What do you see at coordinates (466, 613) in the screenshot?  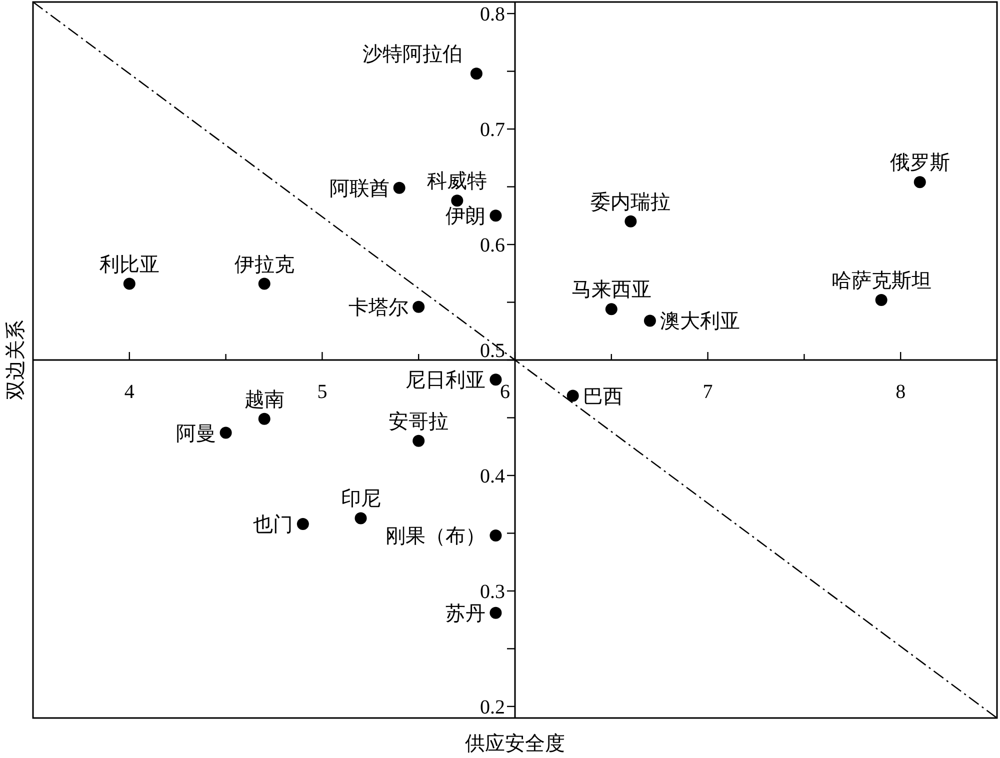 I see `annotation: 苏丹` at bounding box center [466, 613].